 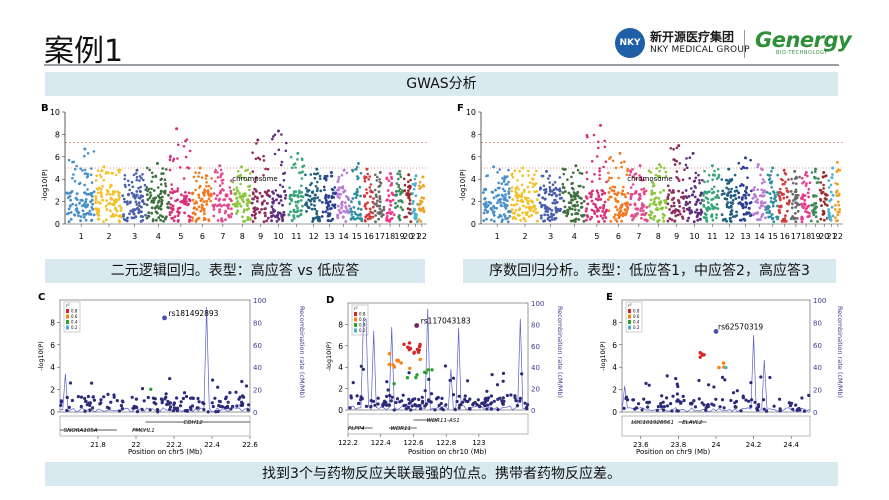 I want to click on ld-legend-label: 0.4, so click(x=74, y=322).